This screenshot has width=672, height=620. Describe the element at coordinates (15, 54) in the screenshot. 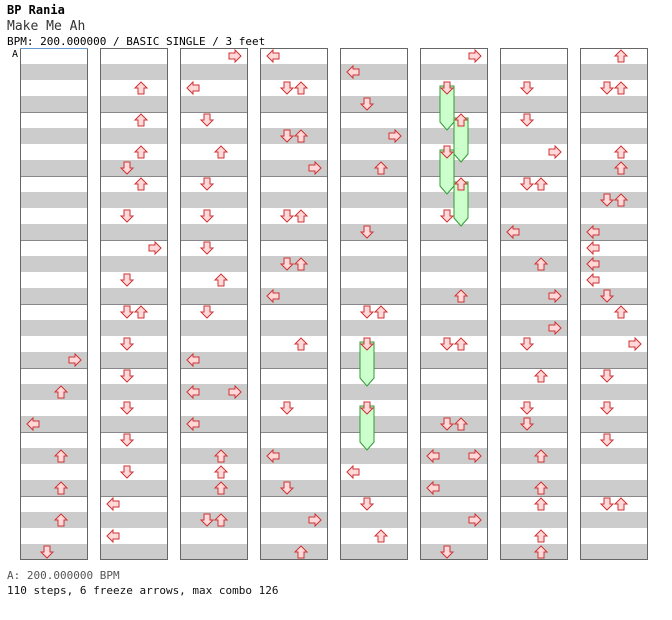

I see `bpm-change-label: A` at that location.